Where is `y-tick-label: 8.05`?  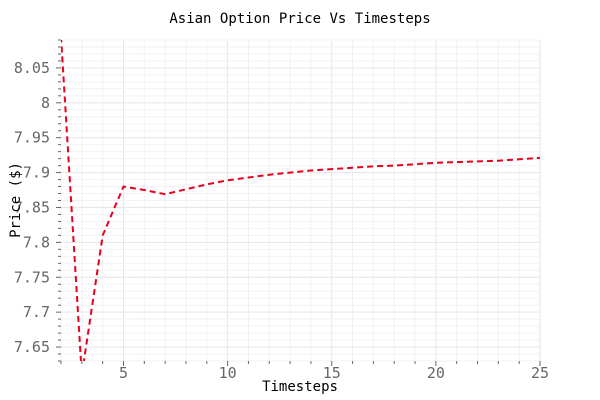
y-tick-label: 8.05 is located at coordinates (32, 68).